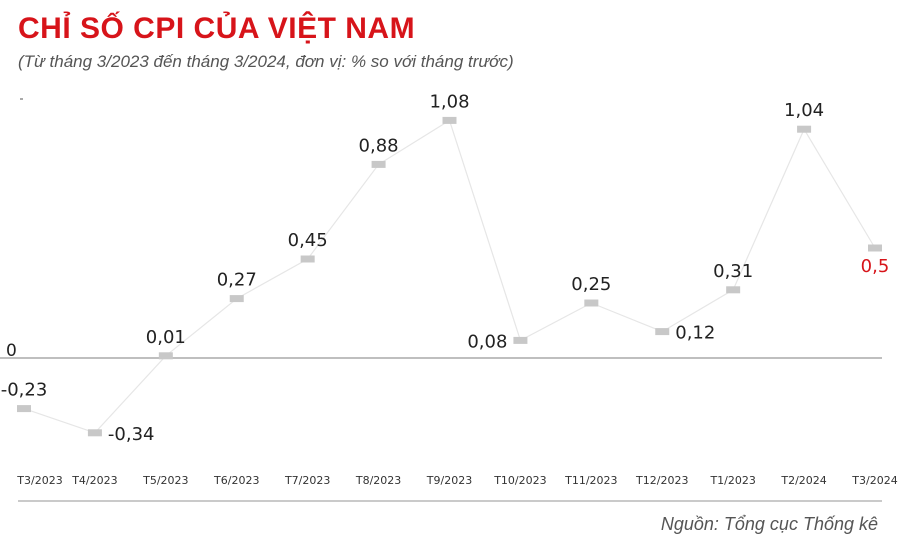 This screenshot has height=546, width=900. Describe the element at coordinates (733, 271) in the screenshot. I see `data-label: 0,31` at that location.